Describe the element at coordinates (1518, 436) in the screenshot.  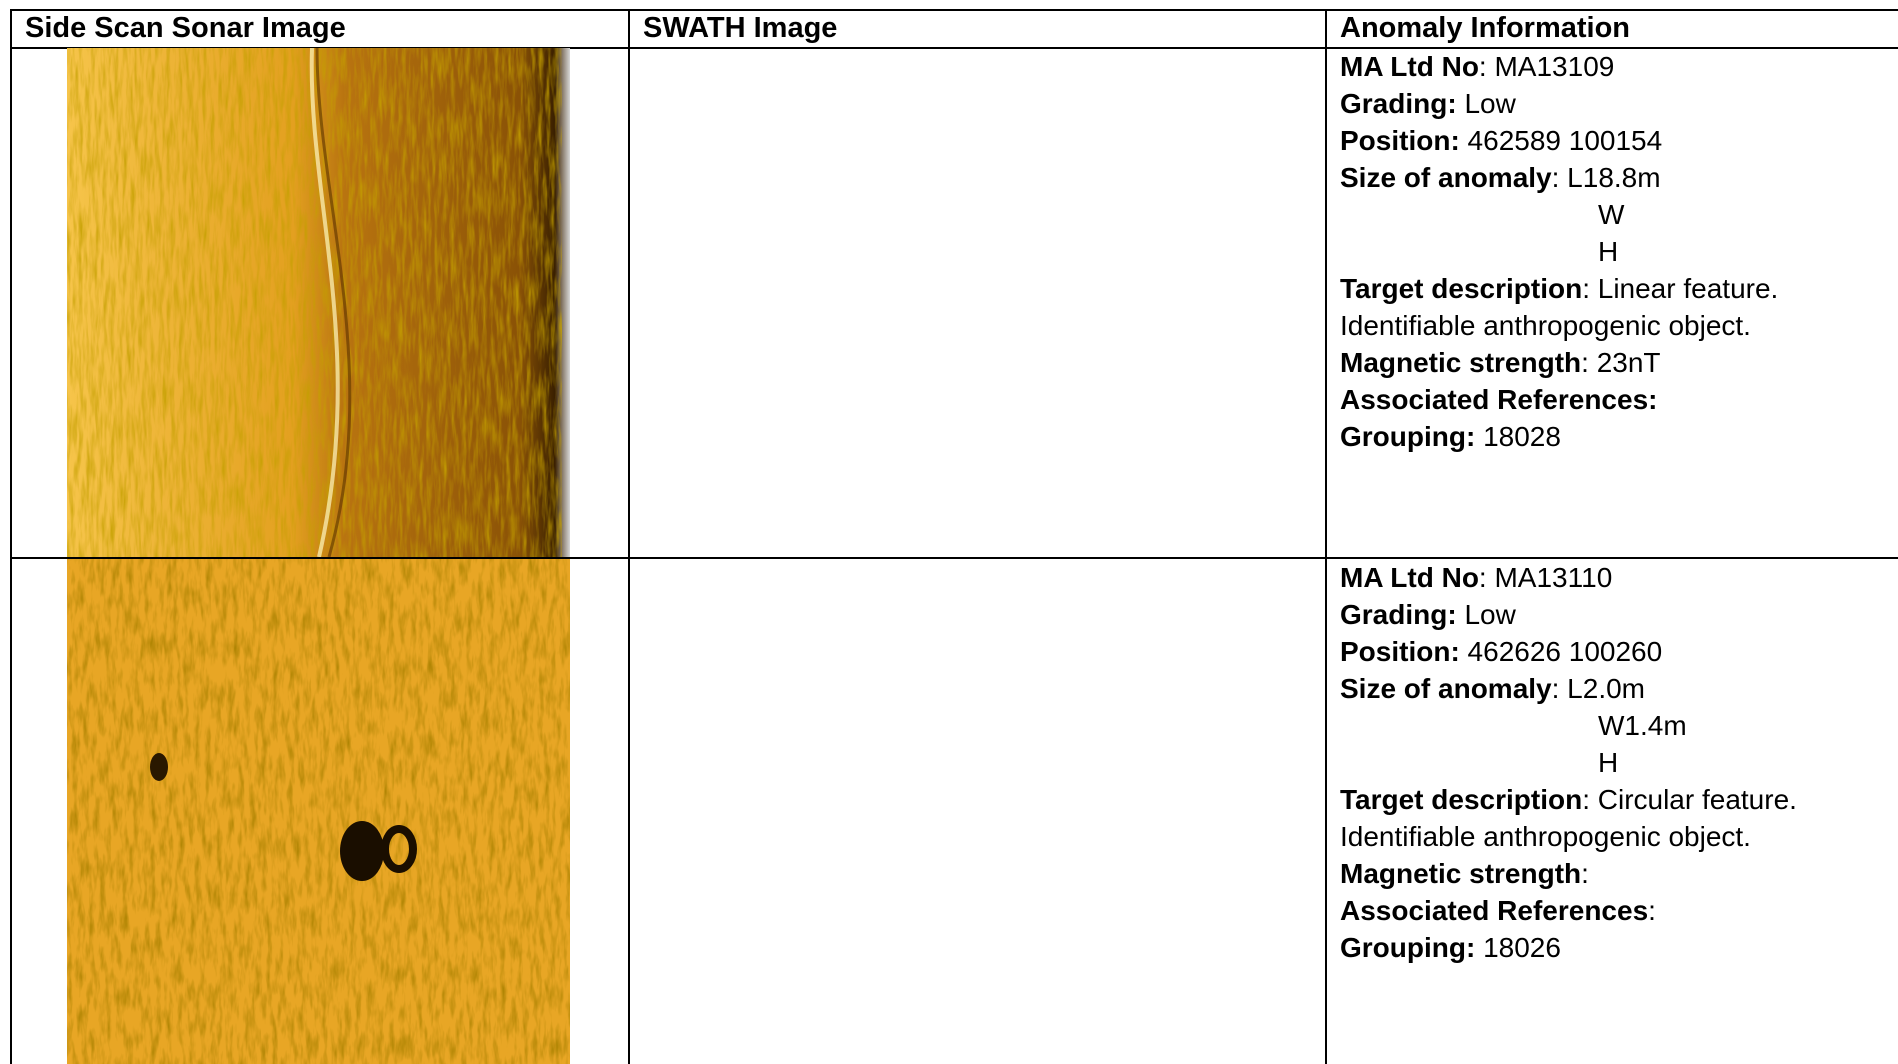
I see `field-value: 18028` at that location.